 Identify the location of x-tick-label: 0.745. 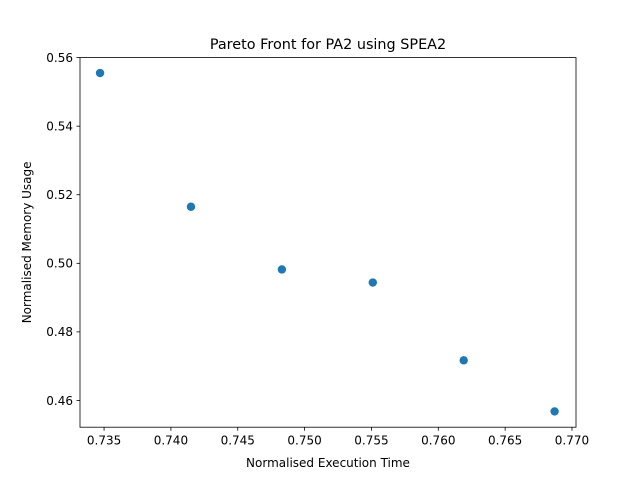
(238, 441).